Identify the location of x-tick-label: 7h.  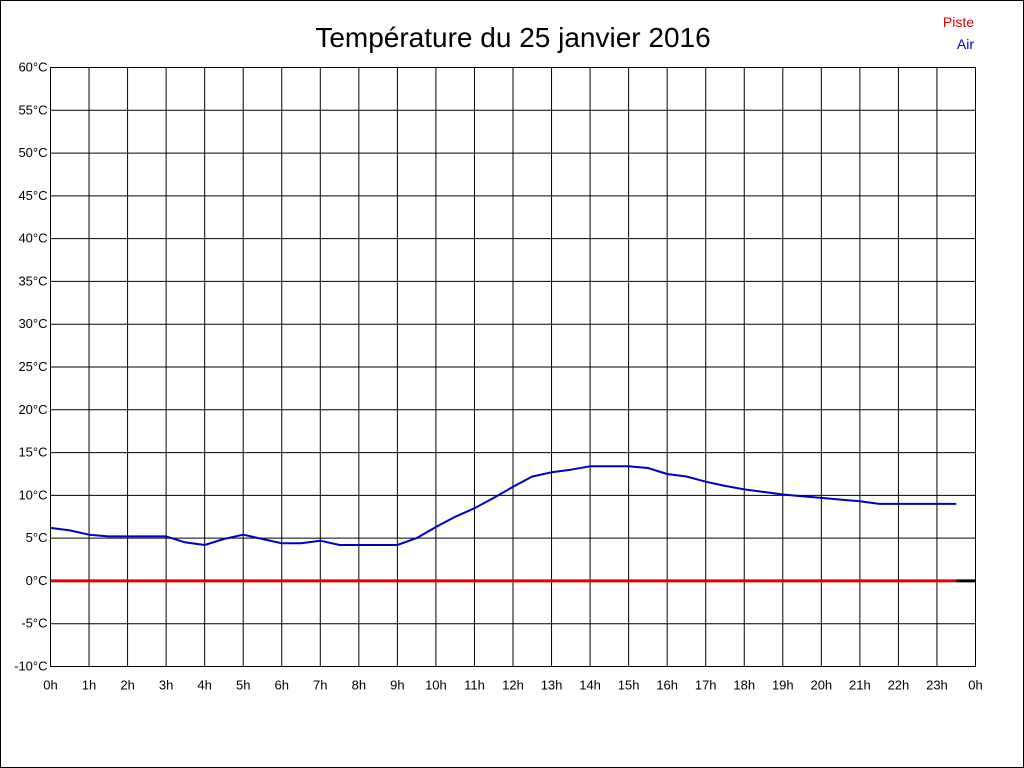
(320, 685).